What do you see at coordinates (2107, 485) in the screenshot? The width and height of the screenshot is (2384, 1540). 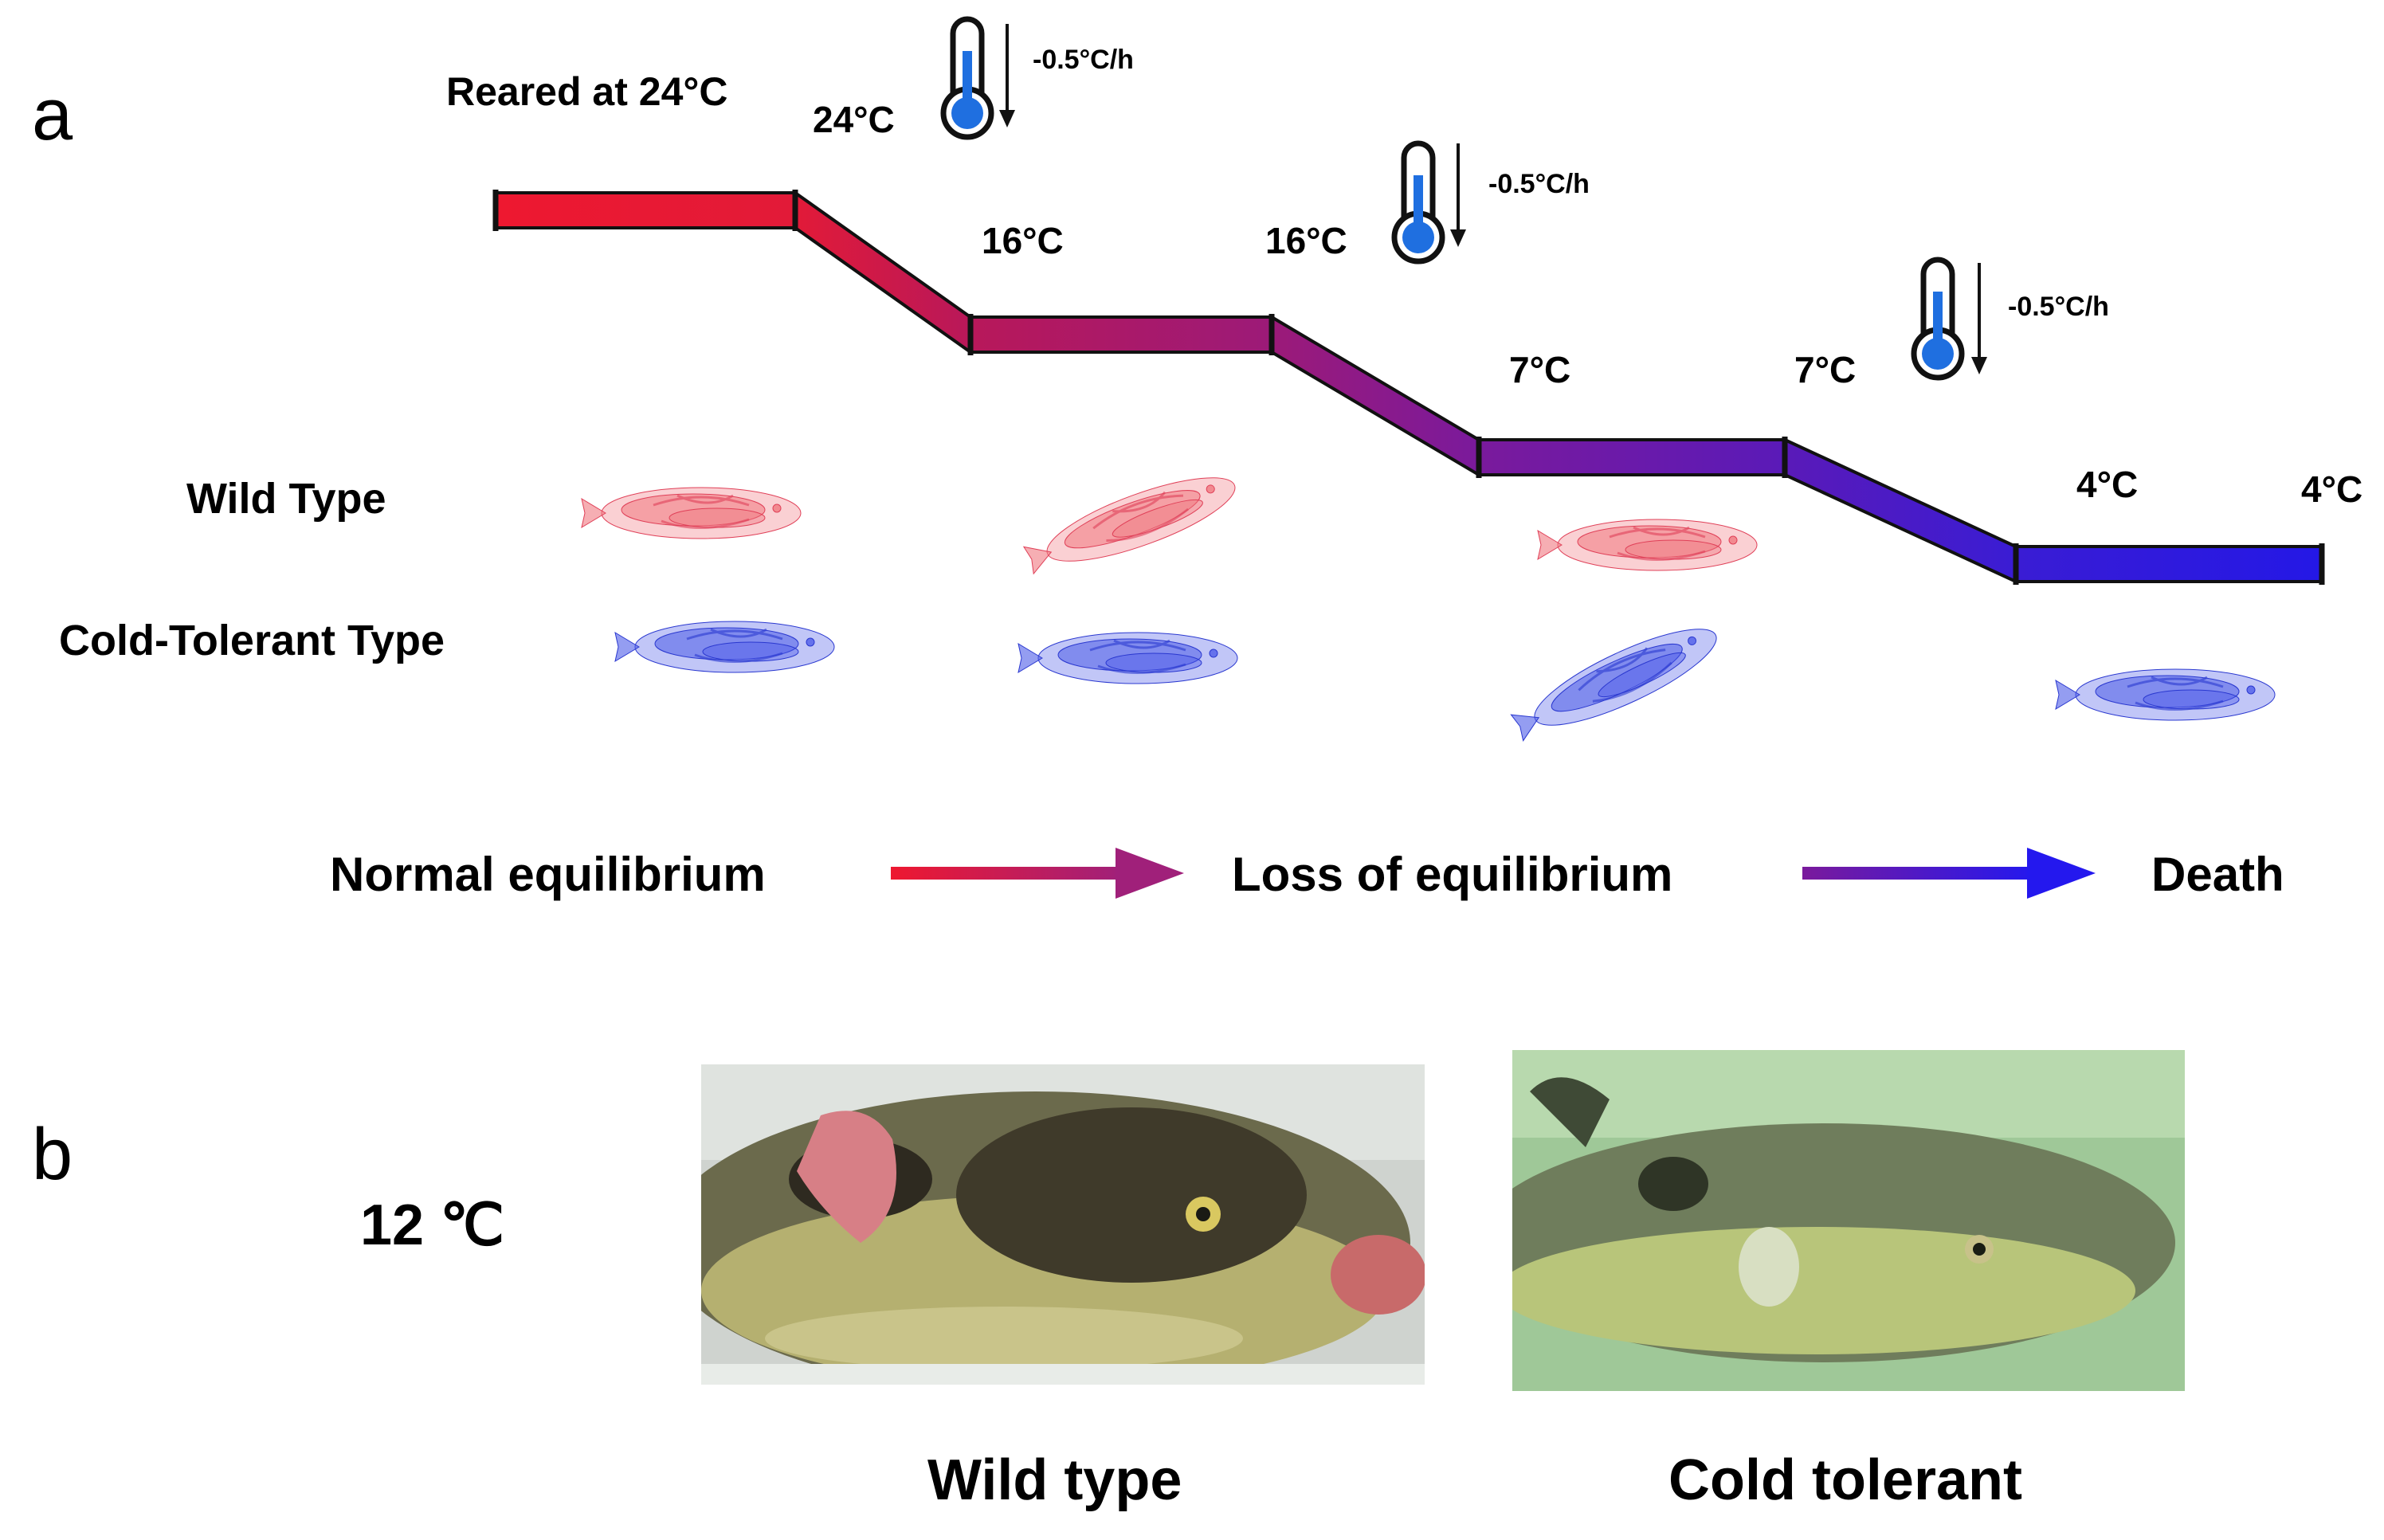 I see `temp-label-6: 4°C` at bounding box center [2107, 485].